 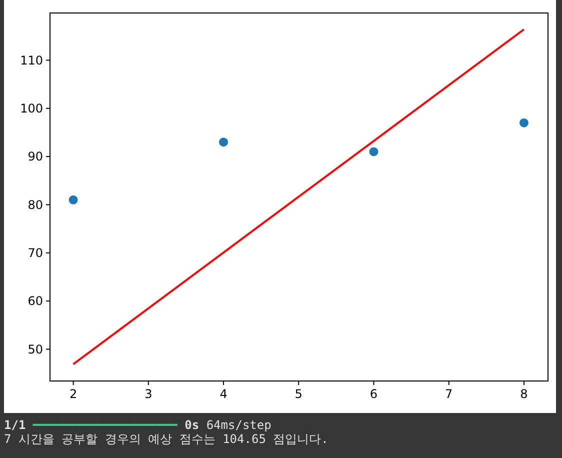 What do you see at coordinates (73, 394) in the screenshot?
I see `x-tick-label: 2` at bounding box center [73, 394].